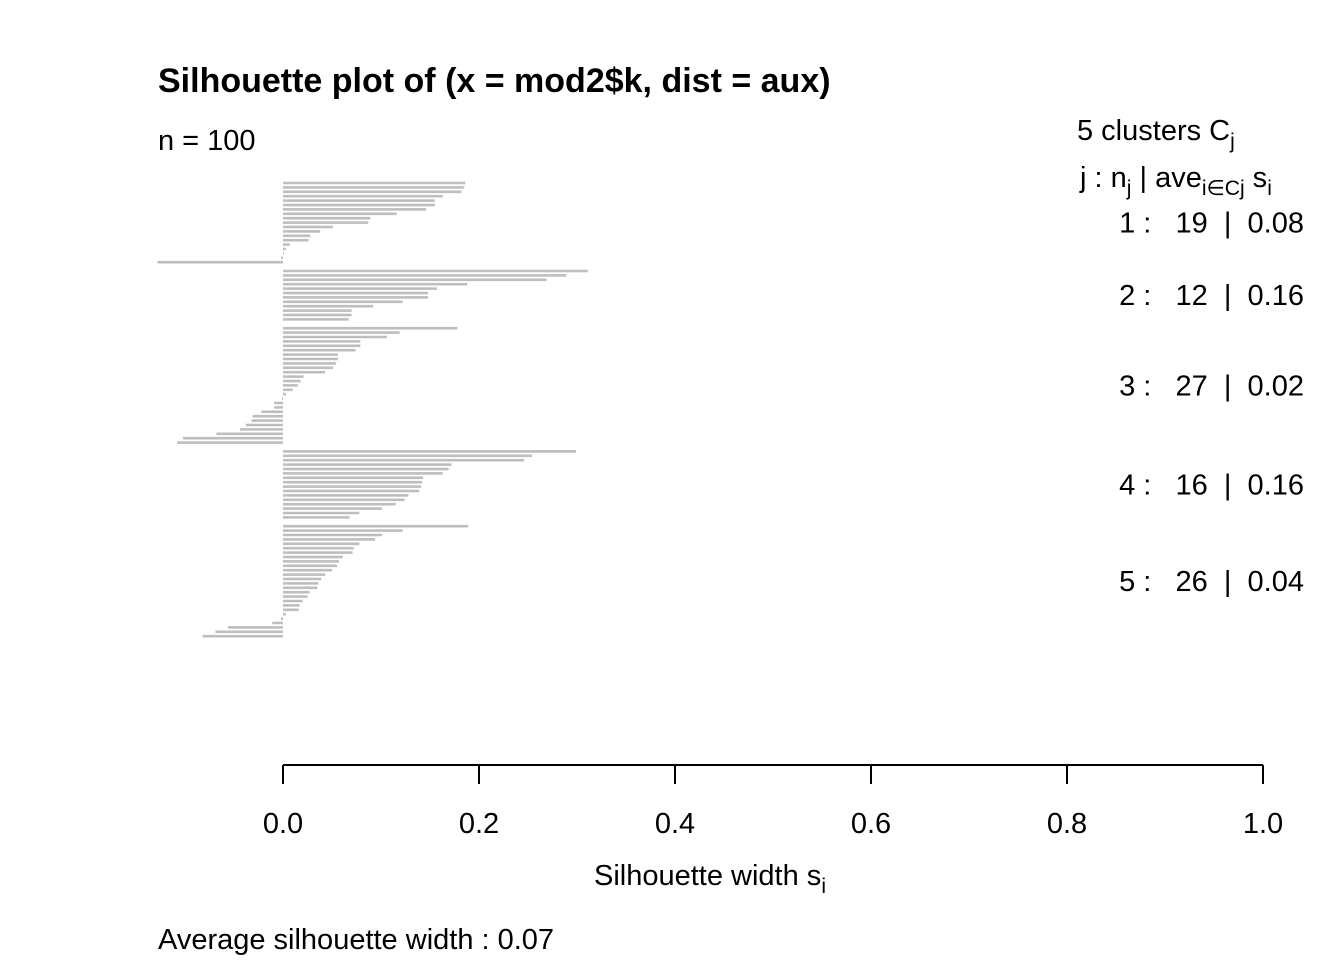  Describe the element at coordinates (356, 940) in the screenshot. I see `average-silhouette-width: Average silhouette width : 0.07` at that location.